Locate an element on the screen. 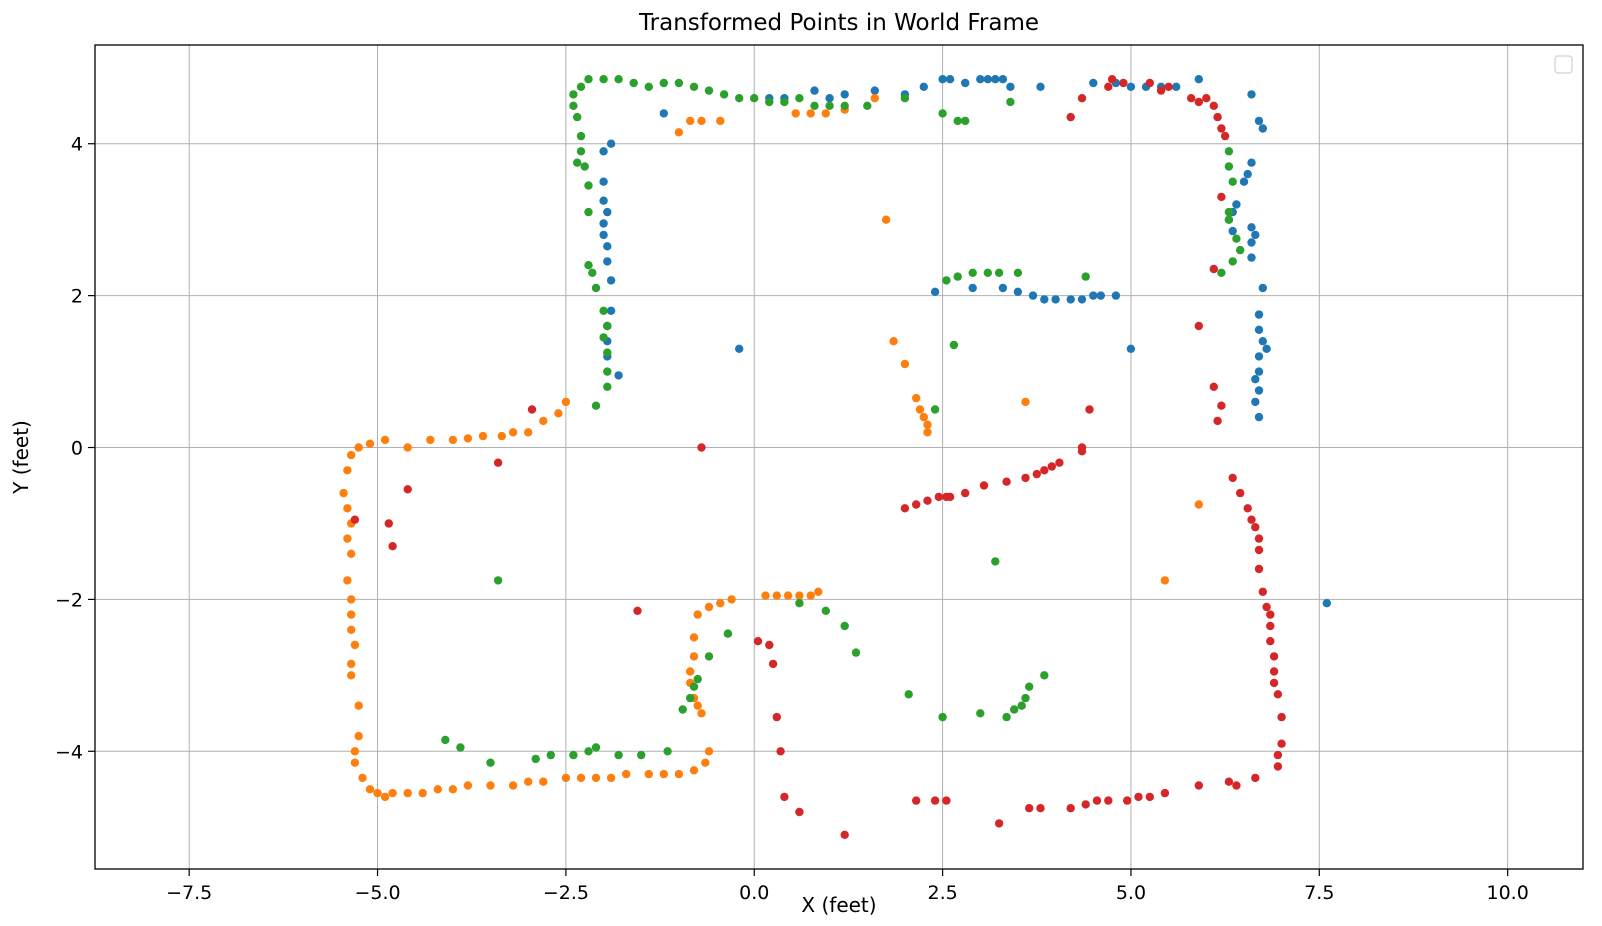  y-axis-label: Y (feet) is located at coordinates (21, 457).